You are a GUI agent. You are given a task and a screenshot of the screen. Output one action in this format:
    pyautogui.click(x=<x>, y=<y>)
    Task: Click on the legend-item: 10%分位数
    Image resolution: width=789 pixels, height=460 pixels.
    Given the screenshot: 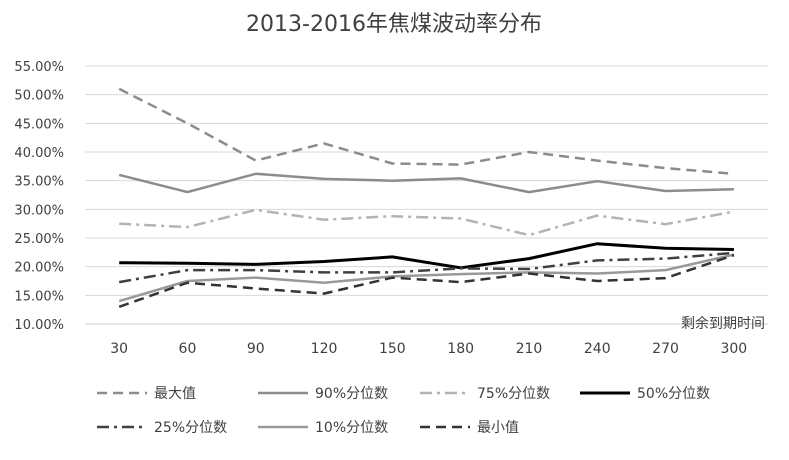 What is the action you would take?
    pyautogui.click(x=323, y=428)
    